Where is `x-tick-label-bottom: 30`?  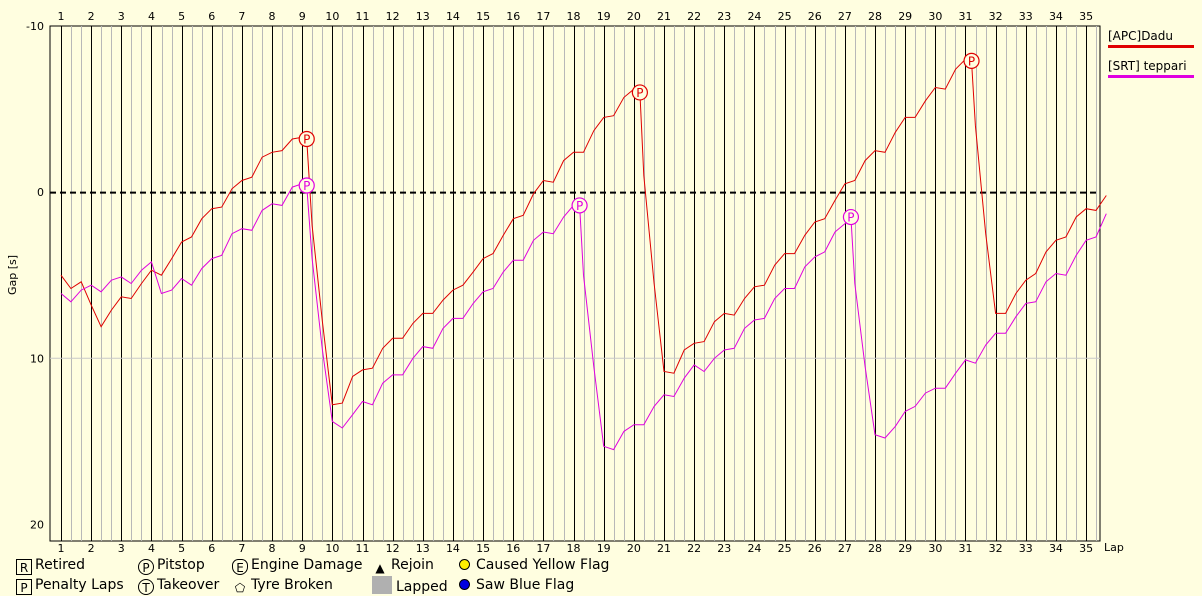
x-tick-label-bottom: 30 is located at coordinates (935, 548).